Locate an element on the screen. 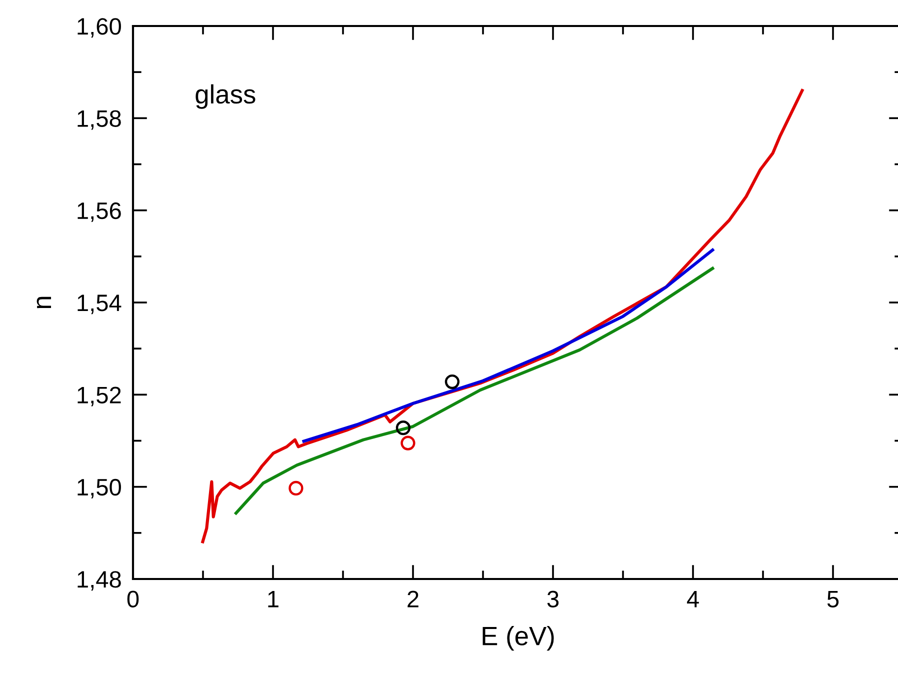  x-tick-label: 4 is located at coordinates (692, 599).